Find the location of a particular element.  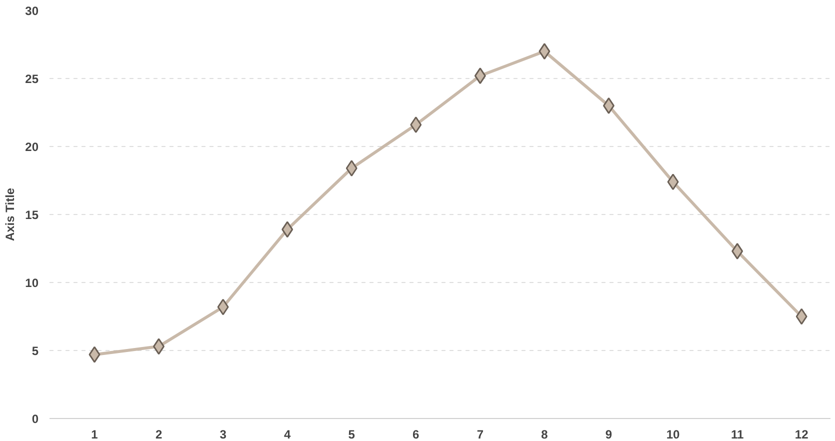

x-tick-label: 12 is located at coordinates (801, 434).